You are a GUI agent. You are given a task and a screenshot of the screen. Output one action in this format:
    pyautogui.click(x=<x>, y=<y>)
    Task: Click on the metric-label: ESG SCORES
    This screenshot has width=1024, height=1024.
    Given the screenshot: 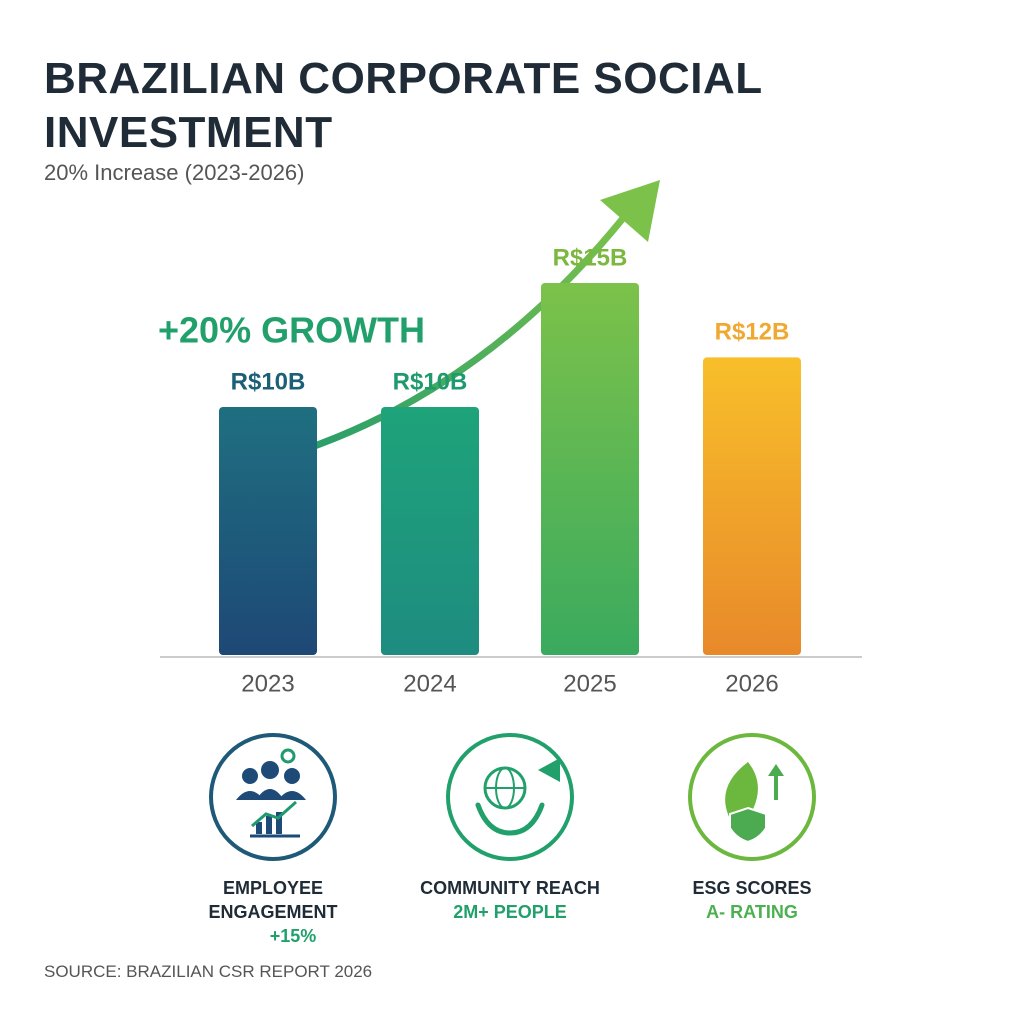 What is the action you would take?
    pyautogui.click(x=752, y=888)
    